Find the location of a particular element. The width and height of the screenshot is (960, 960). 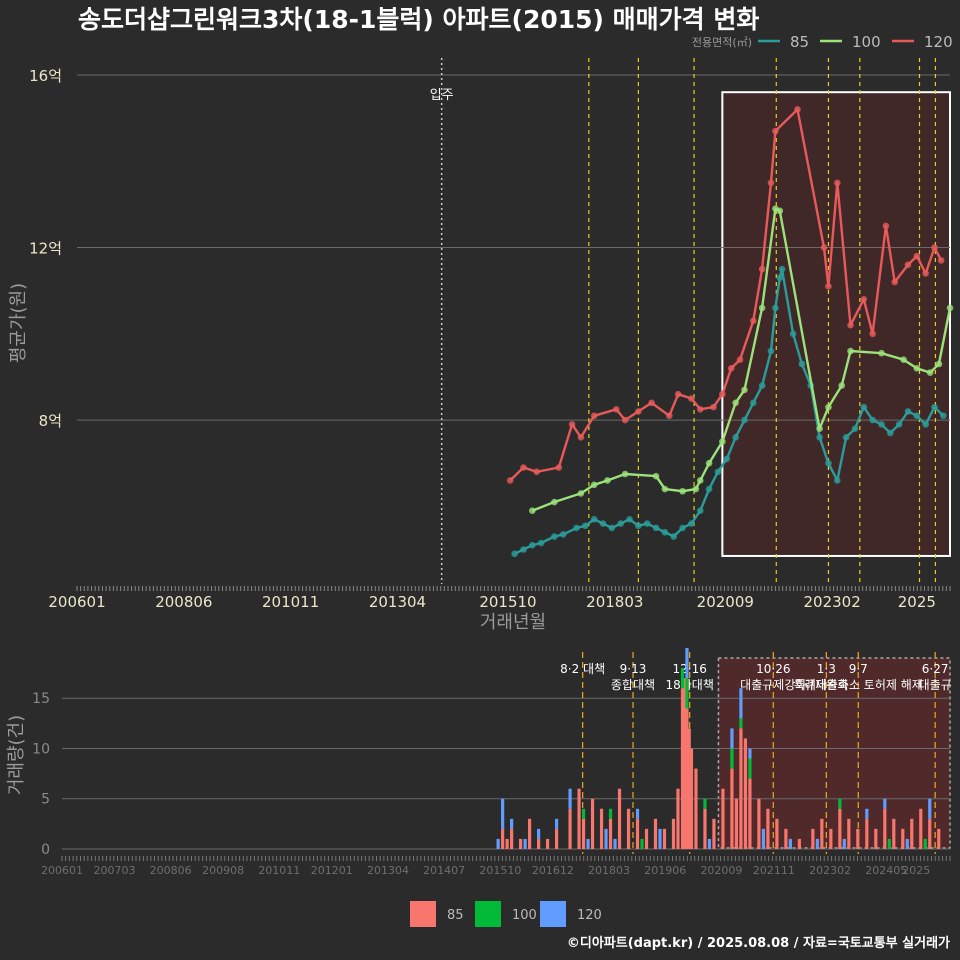

movein-label: 입주 is located at coordinates (442, 95).